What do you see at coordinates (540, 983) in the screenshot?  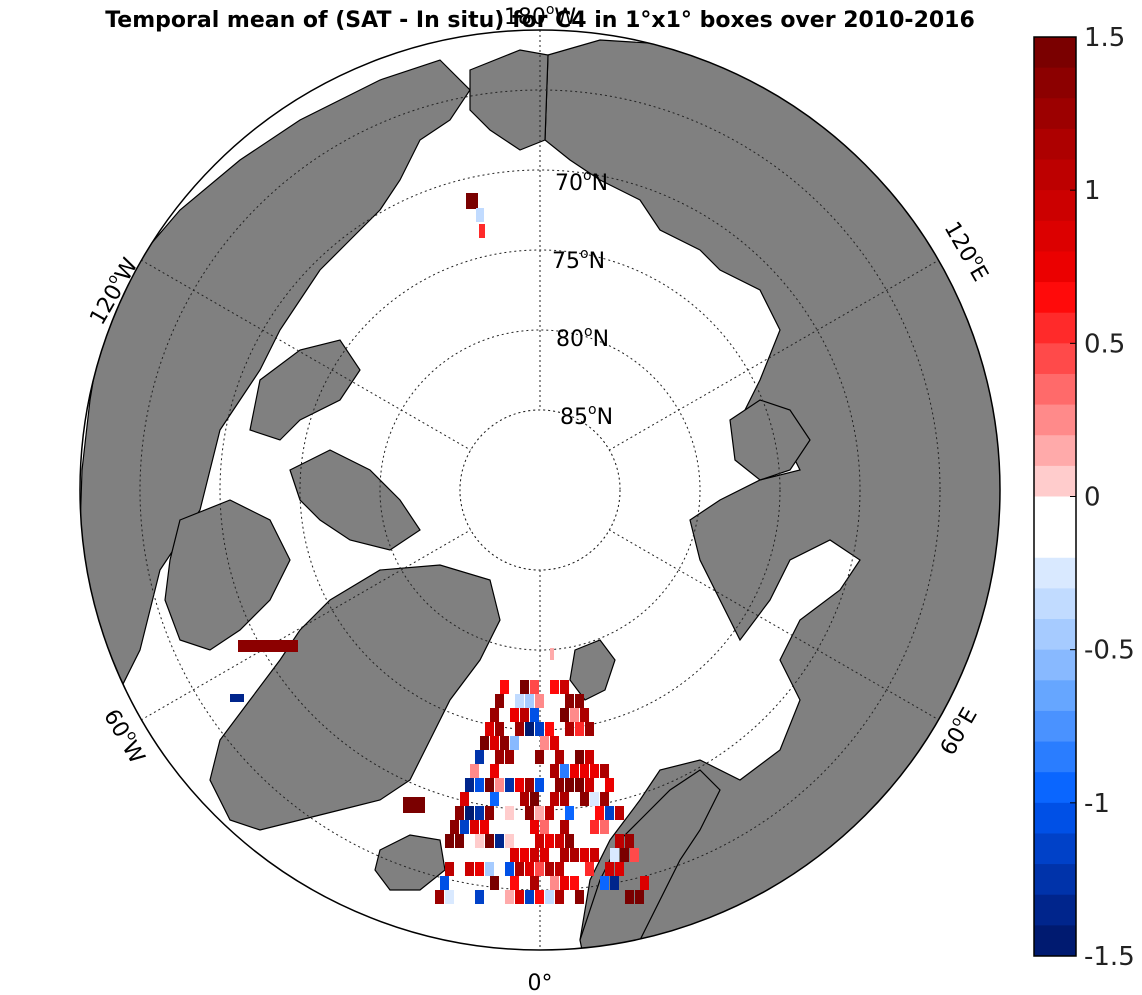 I see `lon-label-0: 0°` at bounding box center [540, 983].